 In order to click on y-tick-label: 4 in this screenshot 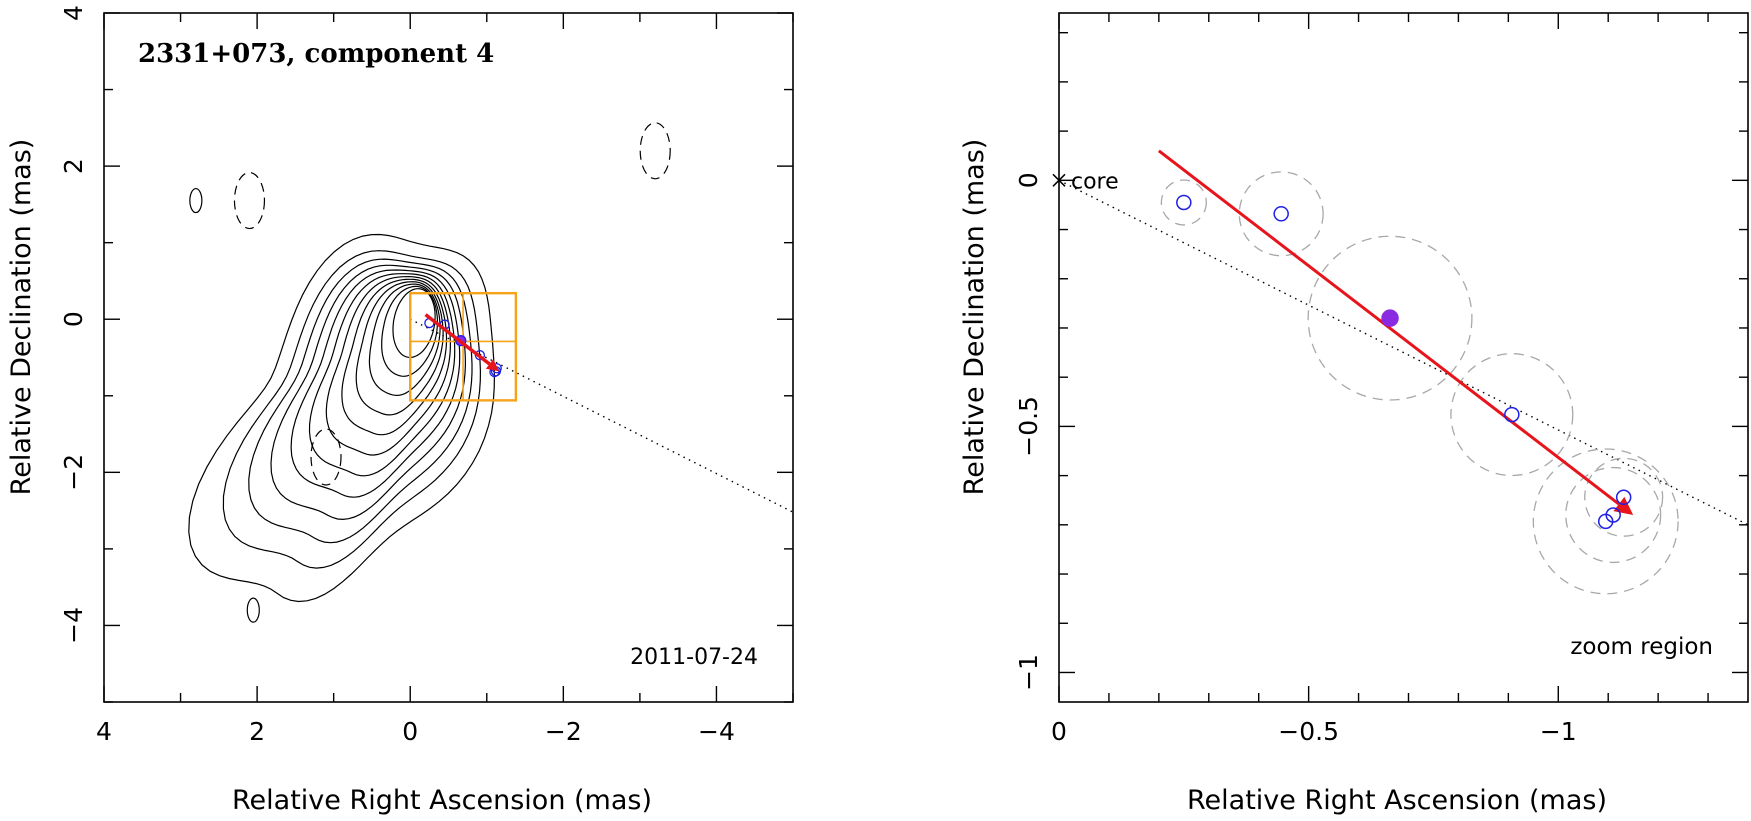, I will do `click(73, 13)`.